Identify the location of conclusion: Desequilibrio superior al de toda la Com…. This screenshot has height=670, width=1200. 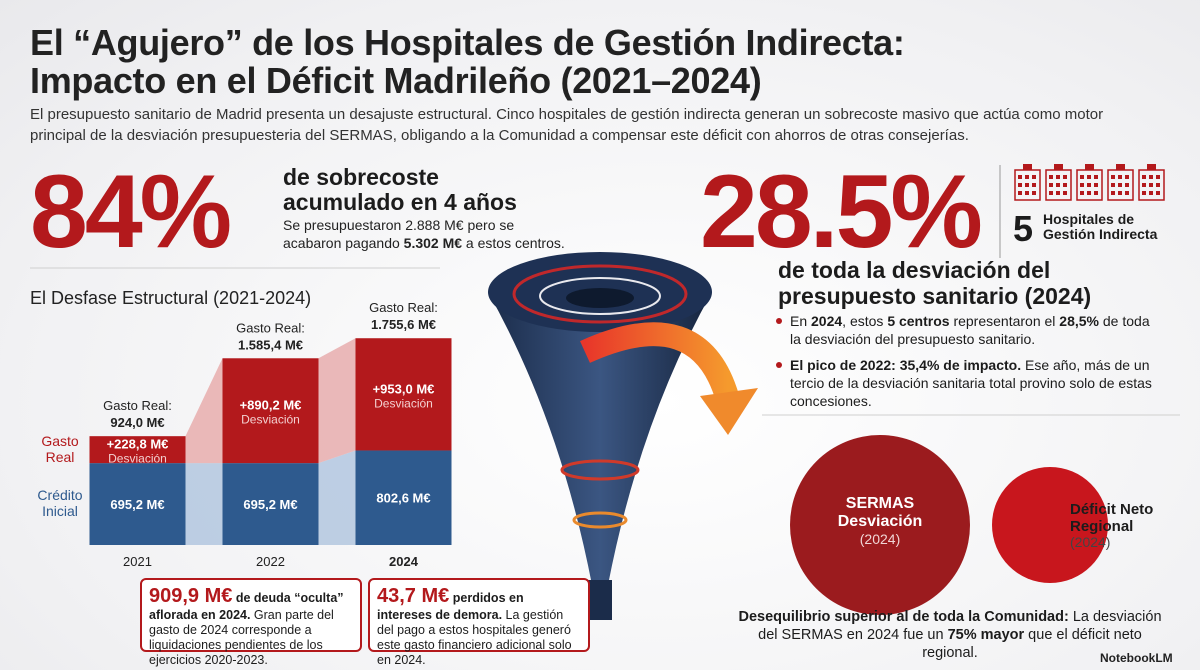
(950, 635).